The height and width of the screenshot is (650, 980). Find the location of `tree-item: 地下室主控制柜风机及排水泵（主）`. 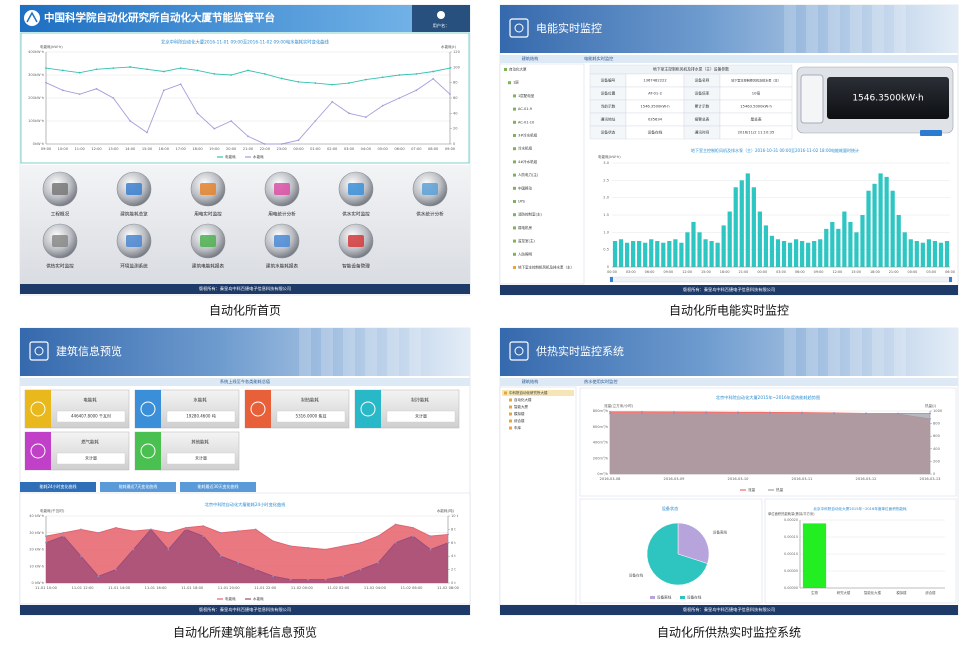

tree-item: 地下室主控制柜风机及排水泵（主） is located at coordinates (546, 267).